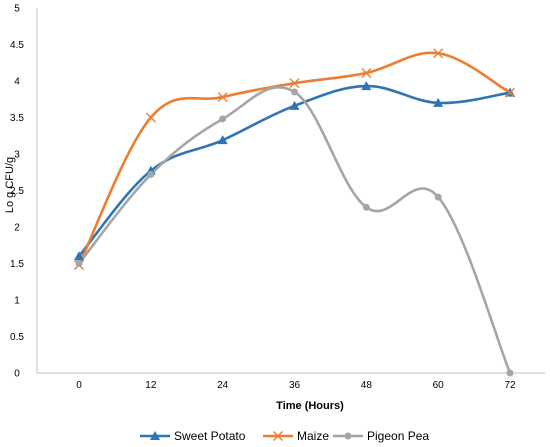  What do you see at coordinates (310, 406) in the screenshot?
I see `x-axis-label: Time (Hours)` at bounding box center [310, 406].